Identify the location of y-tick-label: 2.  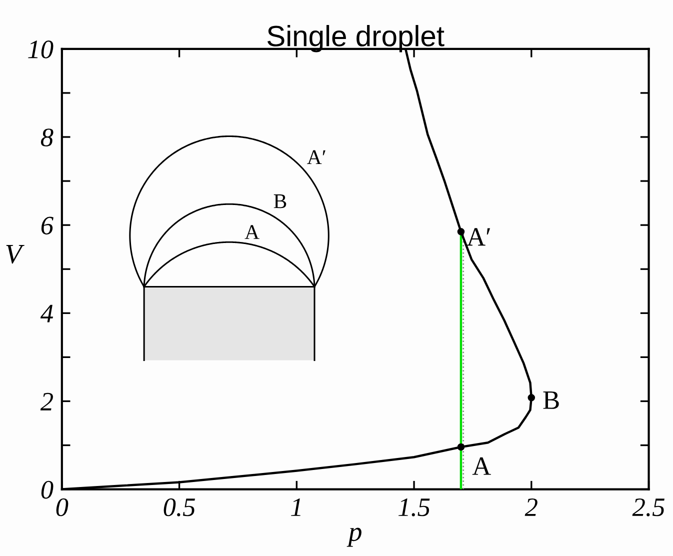
(46, 401).